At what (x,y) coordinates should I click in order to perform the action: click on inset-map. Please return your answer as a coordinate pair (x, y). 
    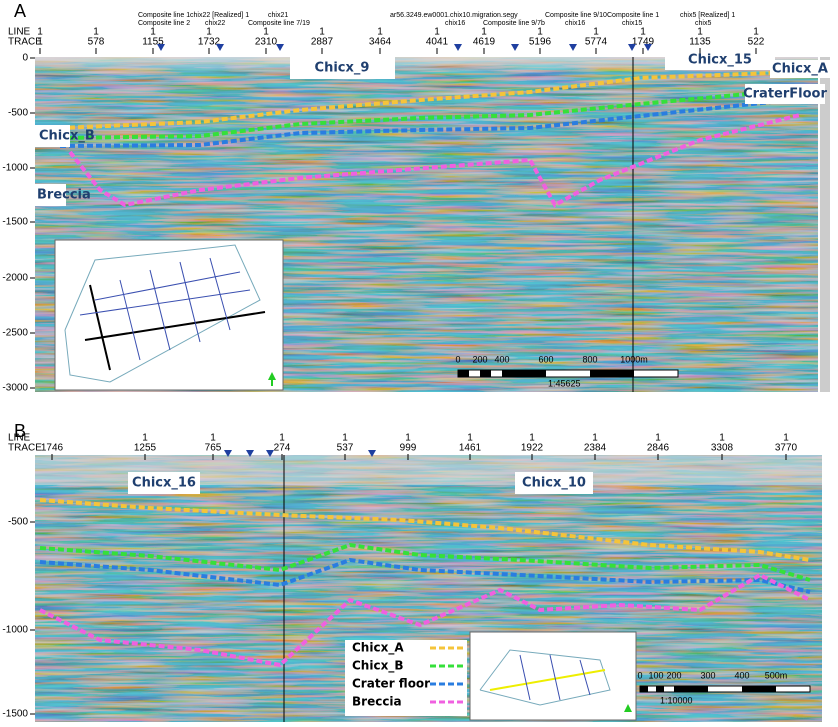
    Looking at the image, I should click on (553, 676).